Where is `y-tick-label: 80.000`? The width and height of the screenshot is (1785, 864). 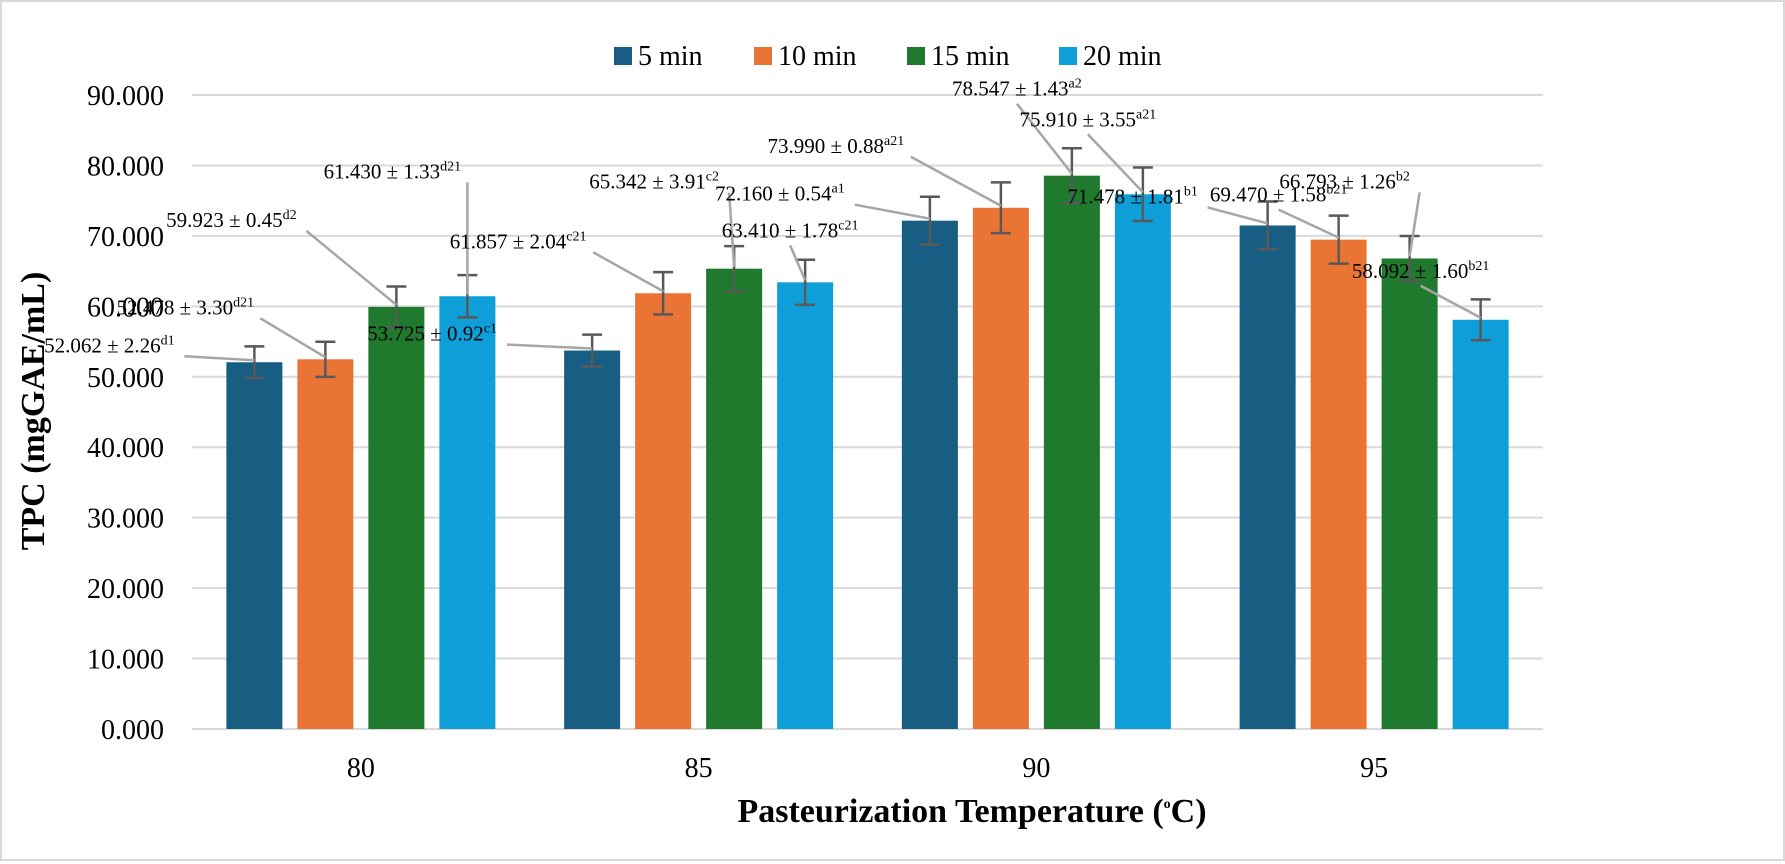 y-tick-label: 80.000 is located at coordinates (125, 166).